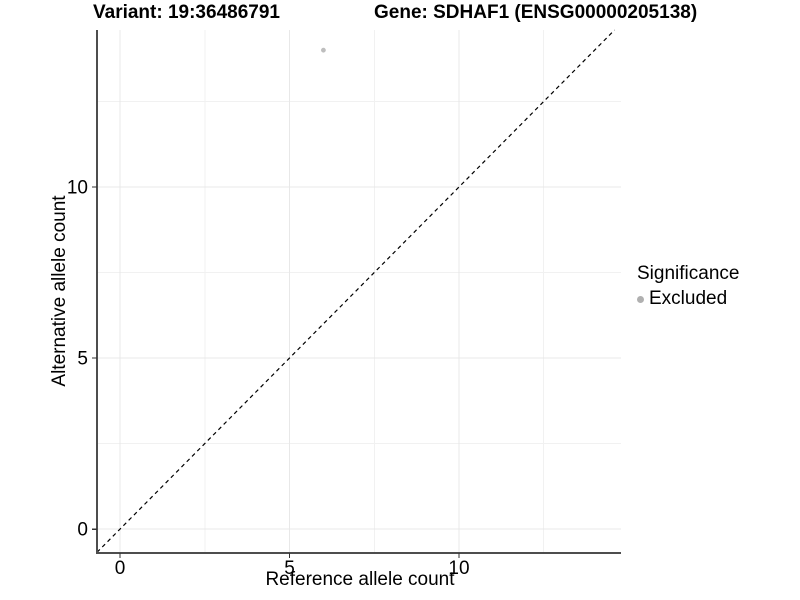 The width and height of the screenshot is (800, 600). Describe the element at coordinates (82, 359) in the screenshot. I see `y-tick-label: 5` at that location.